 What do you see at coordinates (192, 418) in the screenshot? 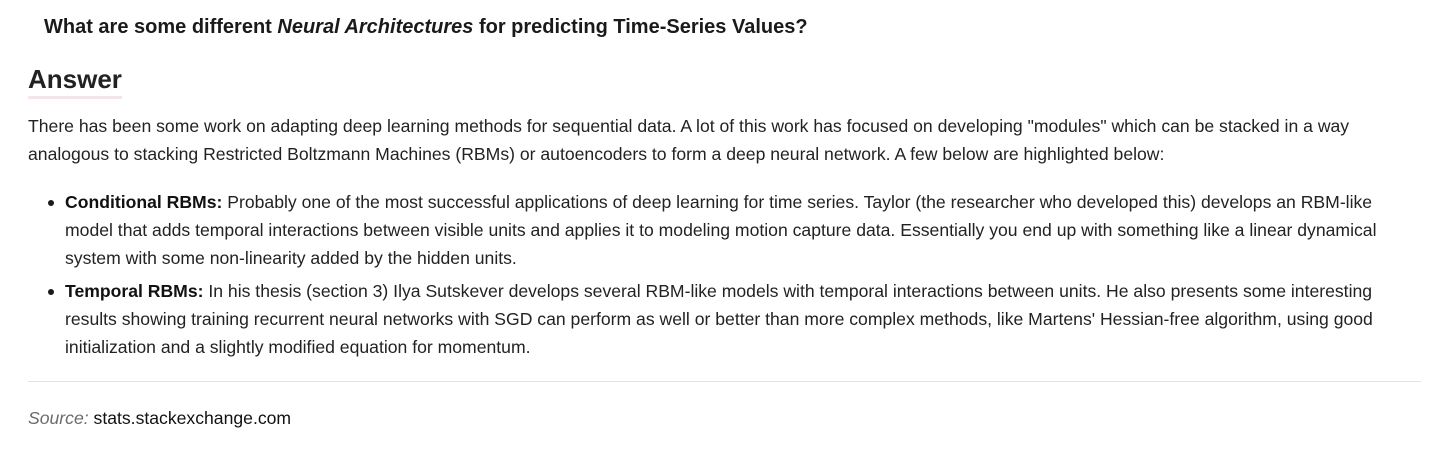
I see `source-link: stats.stackexchange.com` at bounding box center [192, 418].